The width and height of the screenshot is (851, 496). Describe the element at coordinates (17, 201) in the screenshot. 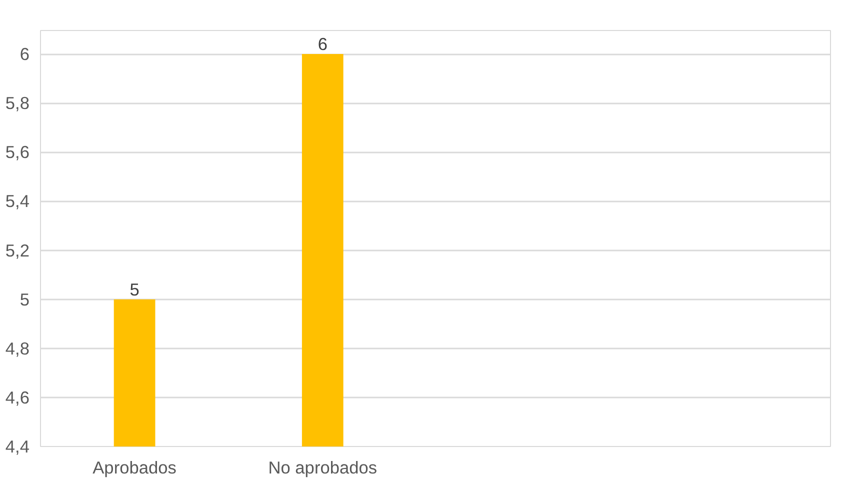

I see `y-tick-label: 5,4` at that location.